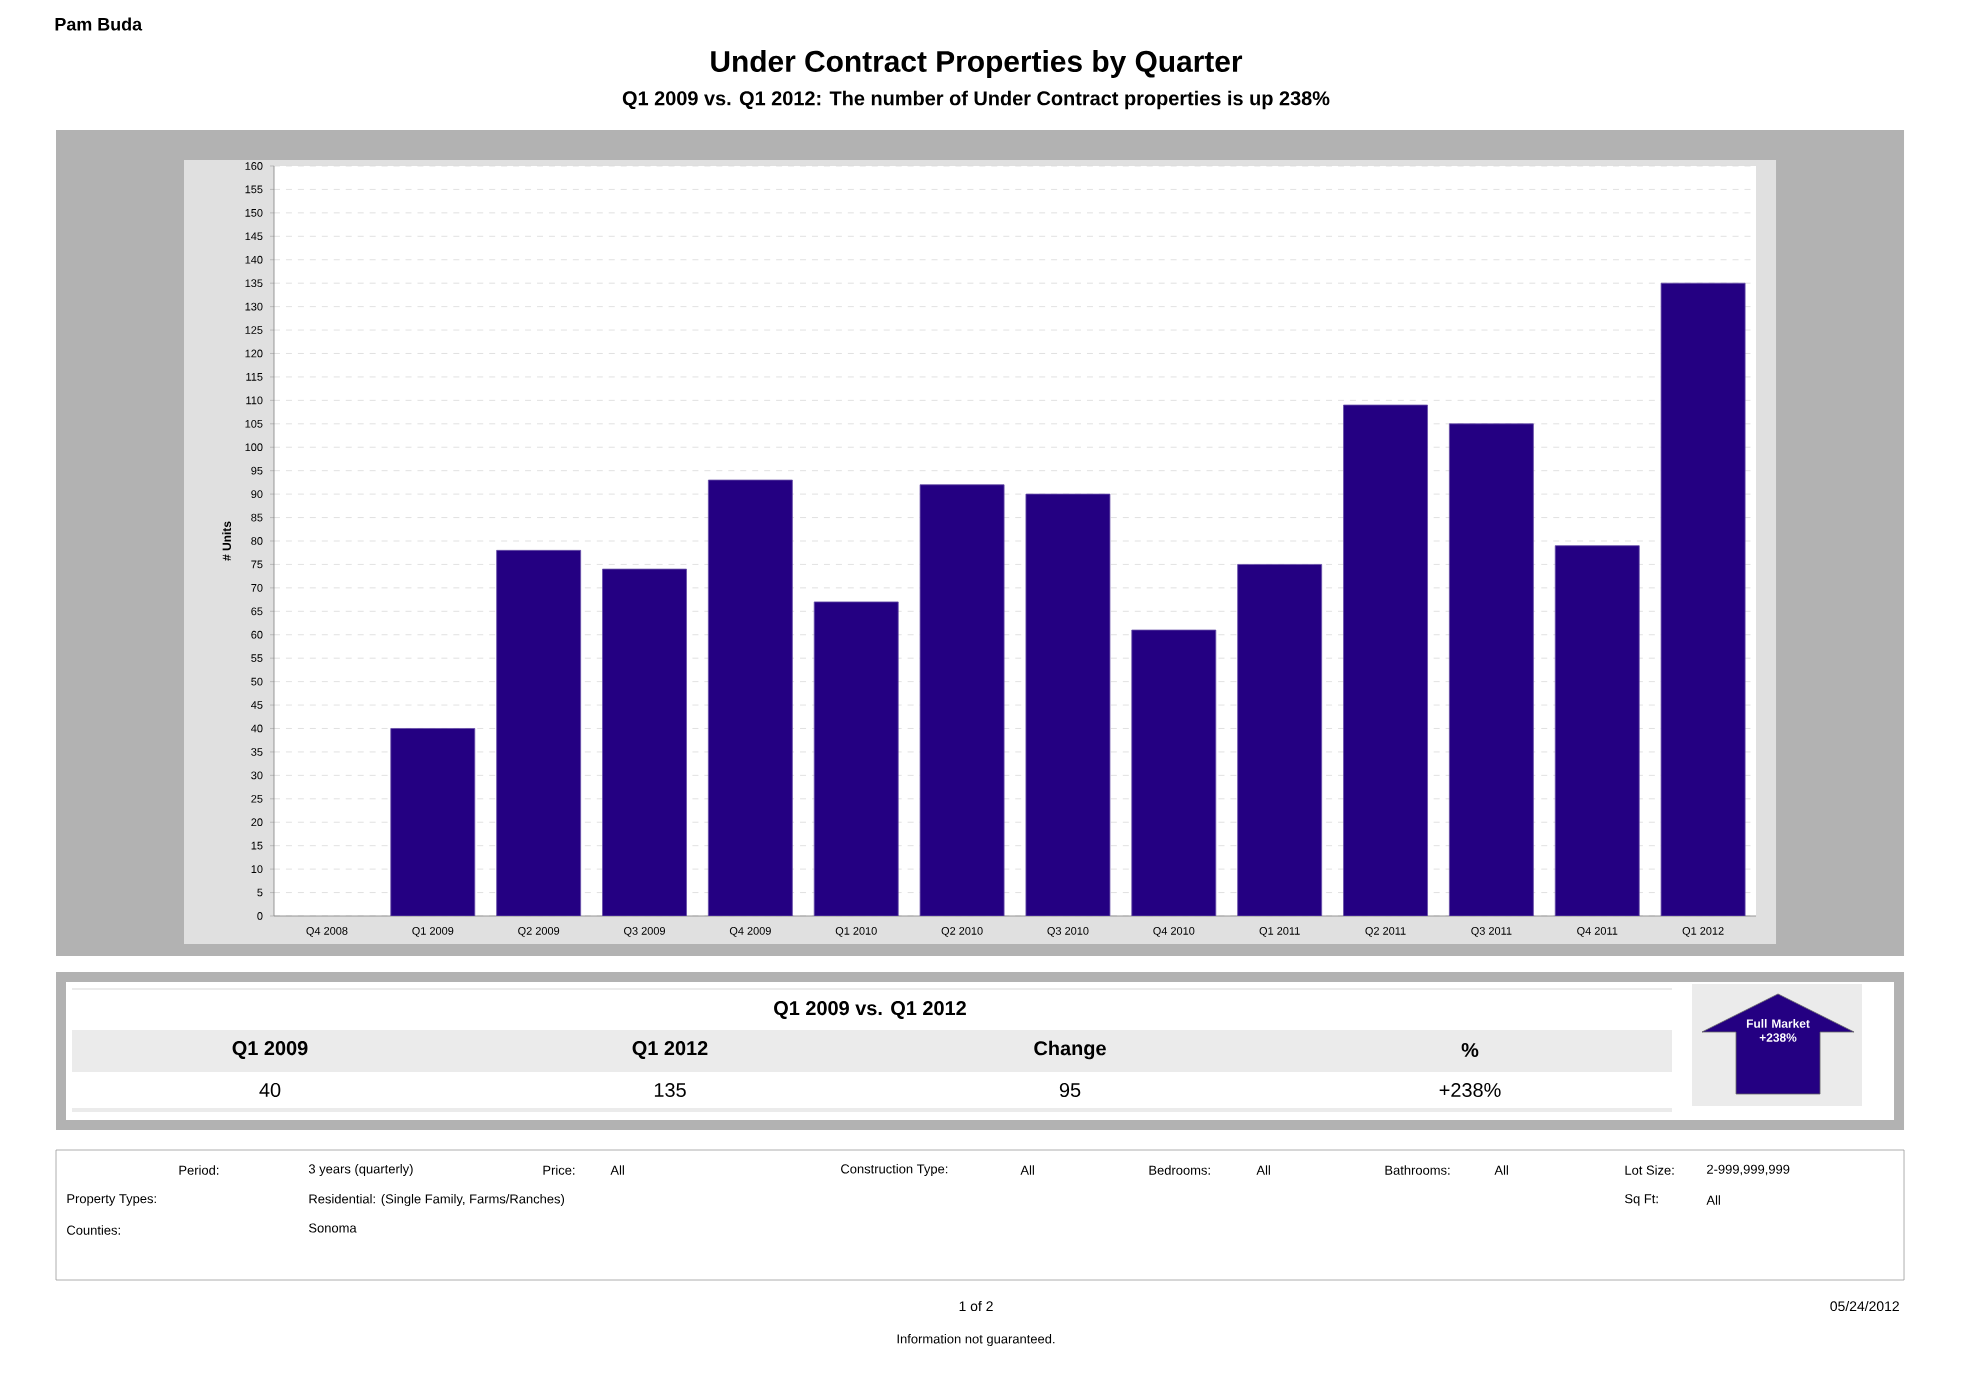 This screenshot has height=1384, width=1978. What do you see at coordinates (670, 1050) in the screenshot?
I see `text: Q1 2012` at bounding box center [670, 1050].